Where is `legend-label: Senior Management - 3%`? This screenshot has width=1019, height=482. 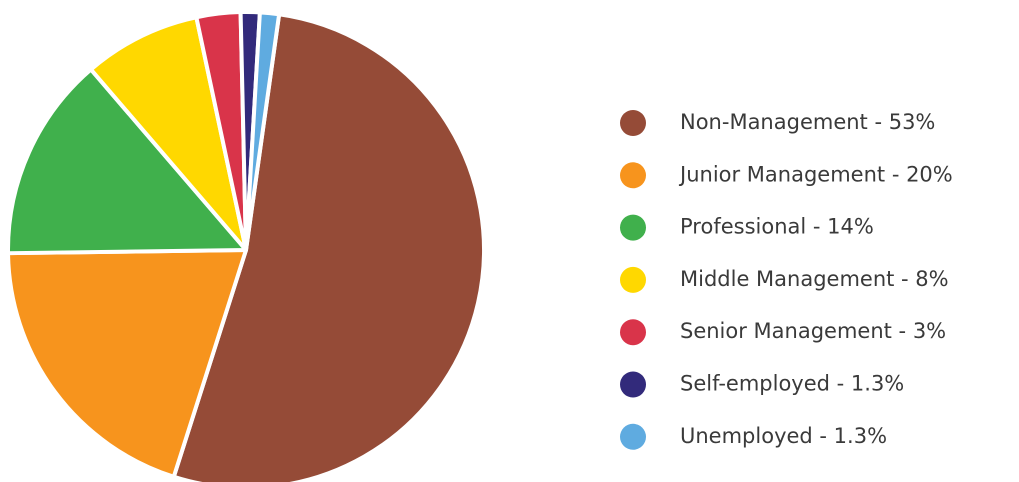 legend-label: Senior Management - 3% is located at coordinates (813, 331).